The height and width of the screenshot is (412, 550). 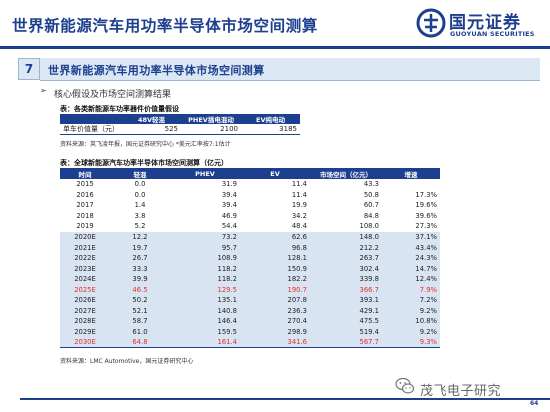 What do you see at coordinates (205, 290) in the screenshot?
I see `table2-cell: 129.5` at bounding box center [205, 290].